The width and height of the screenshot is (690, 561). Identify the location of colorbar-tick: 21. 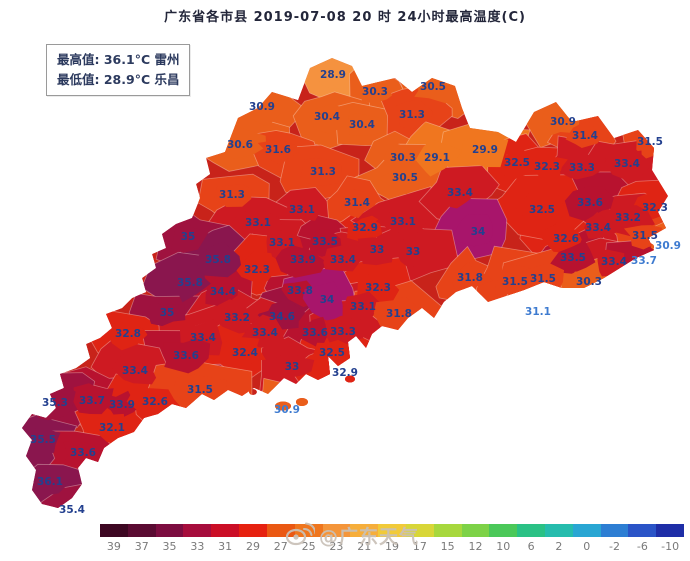
(364, 546).